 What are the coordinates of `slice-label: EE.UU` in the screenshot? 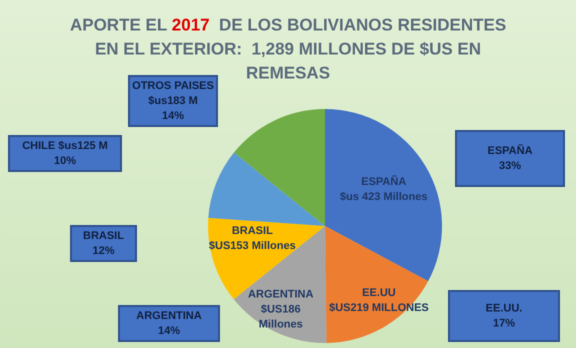 It's located at (379, 293).